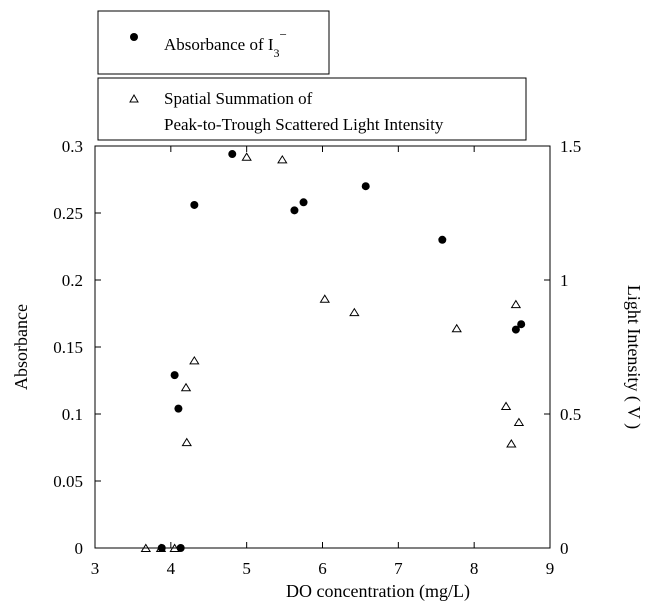 The image size is (647, 606). I want to click on x-tick-label: 9, so click(550, 568).